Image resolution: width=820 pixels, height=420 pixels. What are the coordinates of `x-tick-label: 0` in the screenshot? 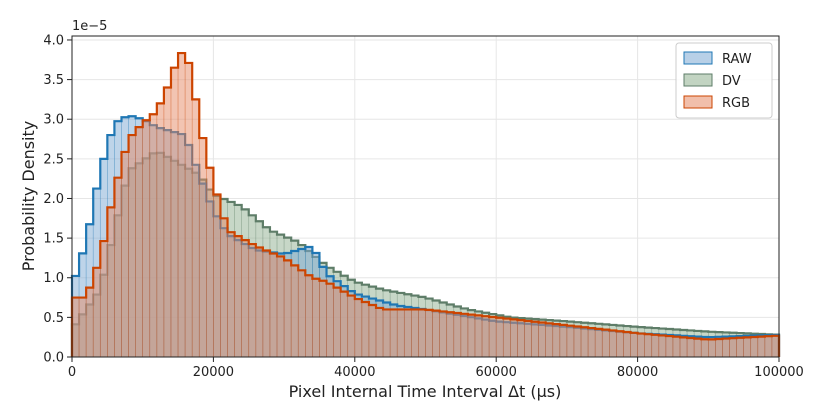 It's located at (72, 372).